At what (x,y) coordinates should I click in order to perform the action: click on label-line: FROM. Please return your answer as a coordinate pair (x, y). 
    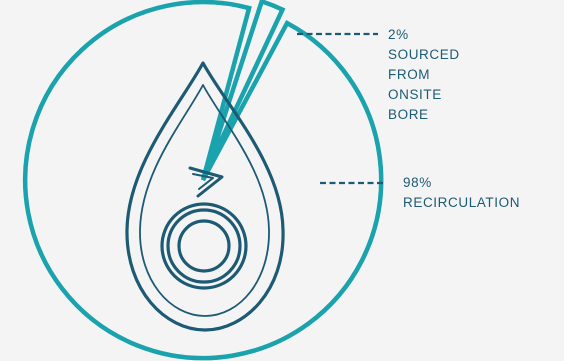
    Looking at the image, I should click on (409, 74).